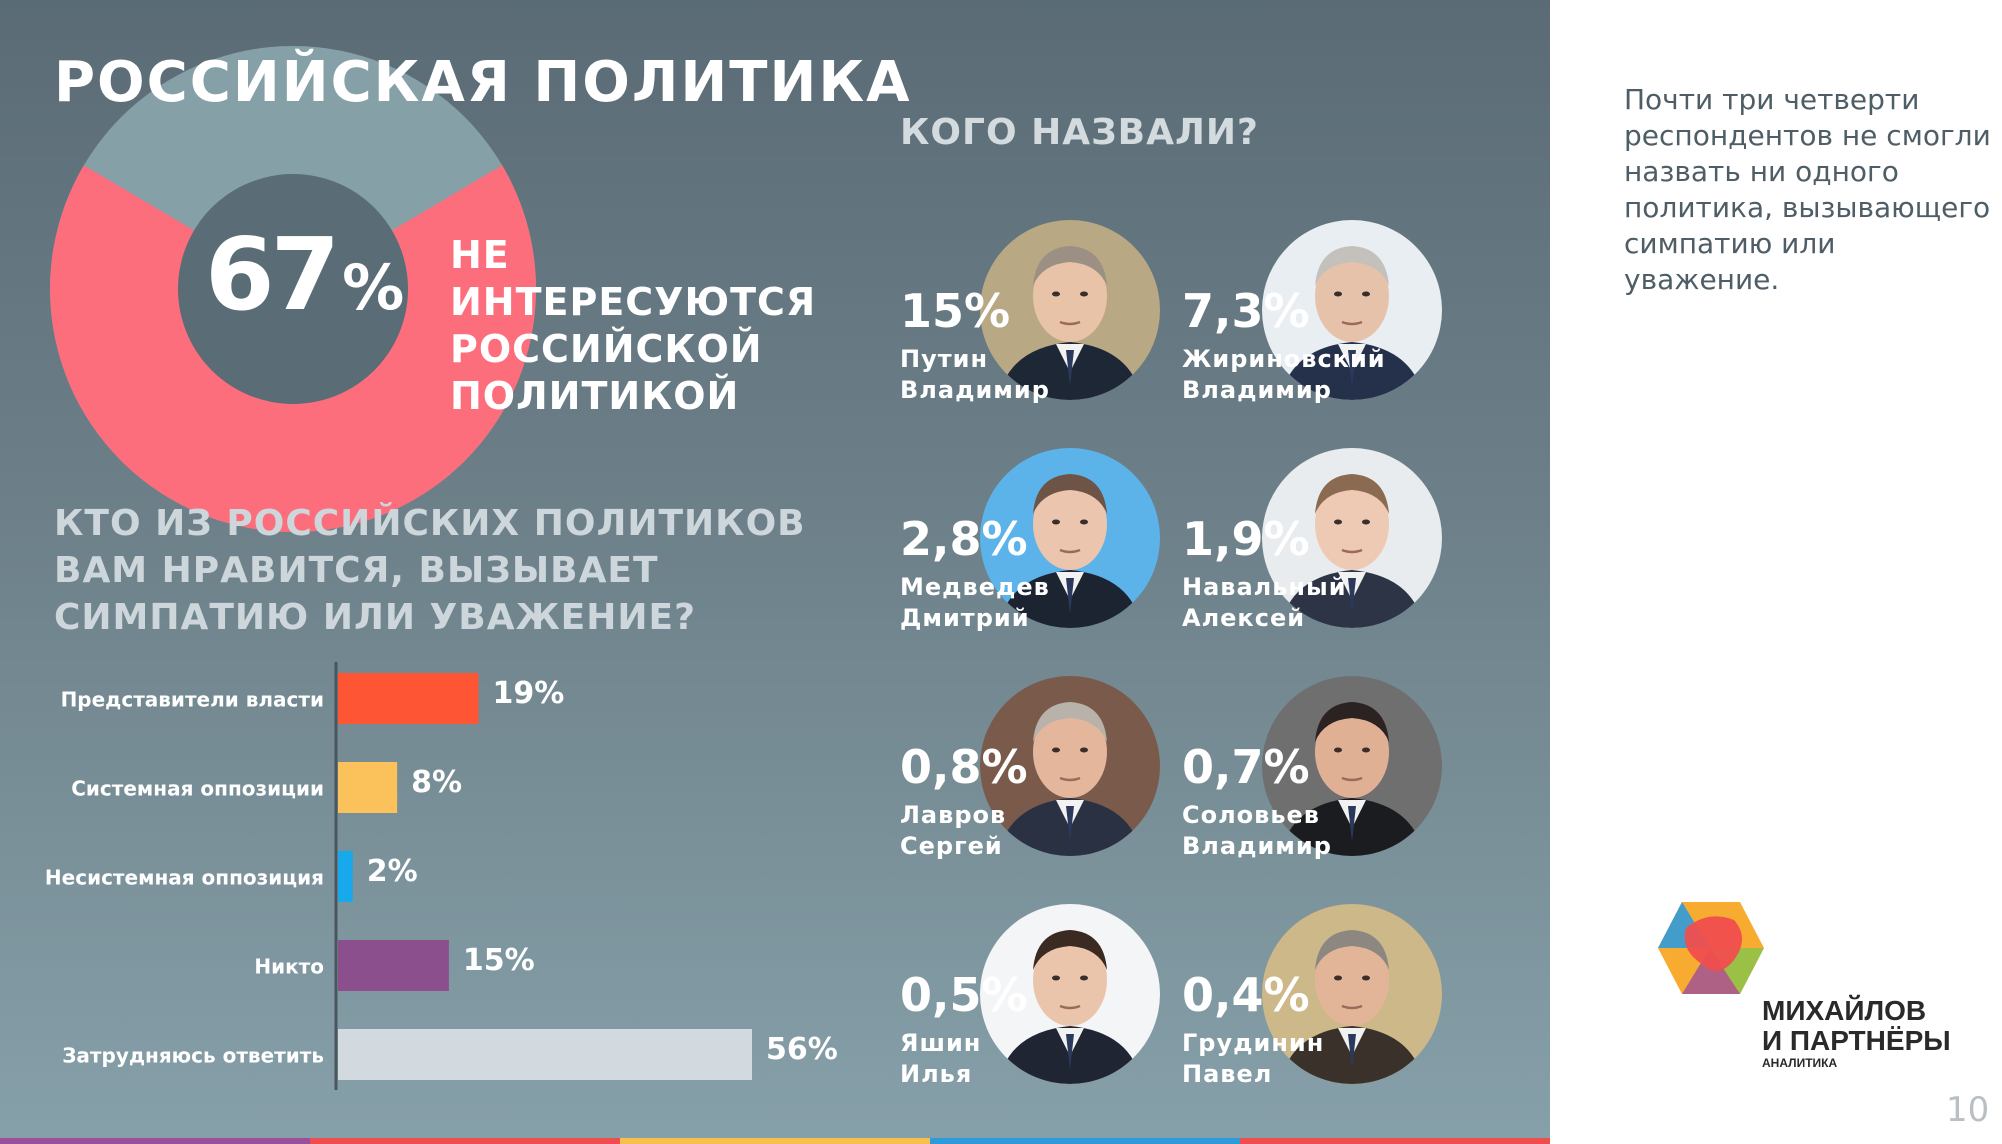 Image resolution: width=2002 pixels, height=1144 pixels. Describe the element at coordinates (975, 603) in the screenshot. I see `politician-name: Медведев Дмитрий` at that location.